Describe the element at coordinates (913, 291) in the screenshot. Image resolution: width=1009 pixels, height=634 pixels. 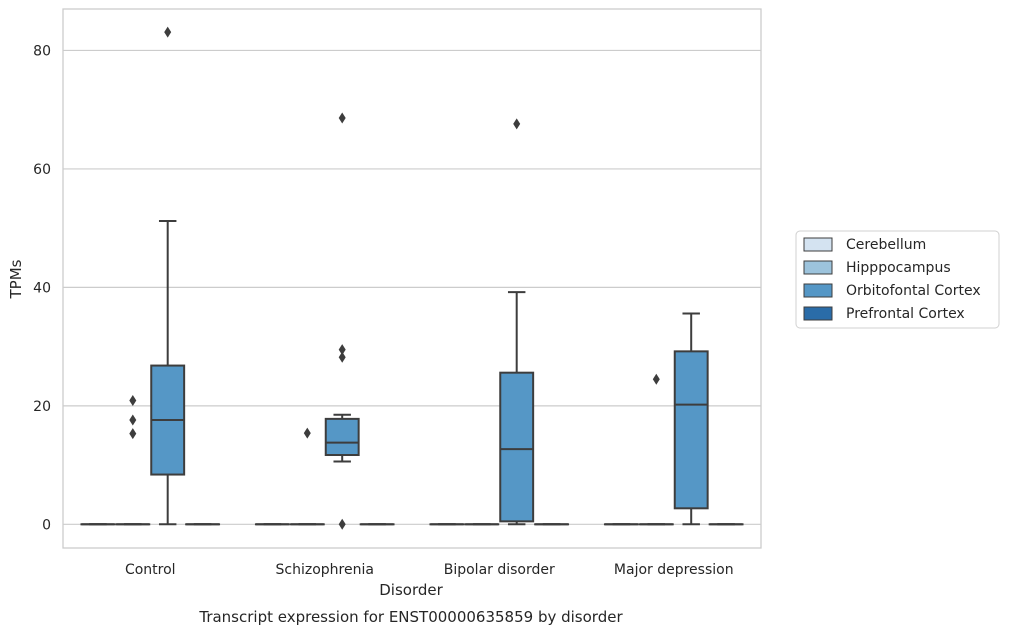
I see `legend-entry-label: Orbitofontal Cortex` at that location.